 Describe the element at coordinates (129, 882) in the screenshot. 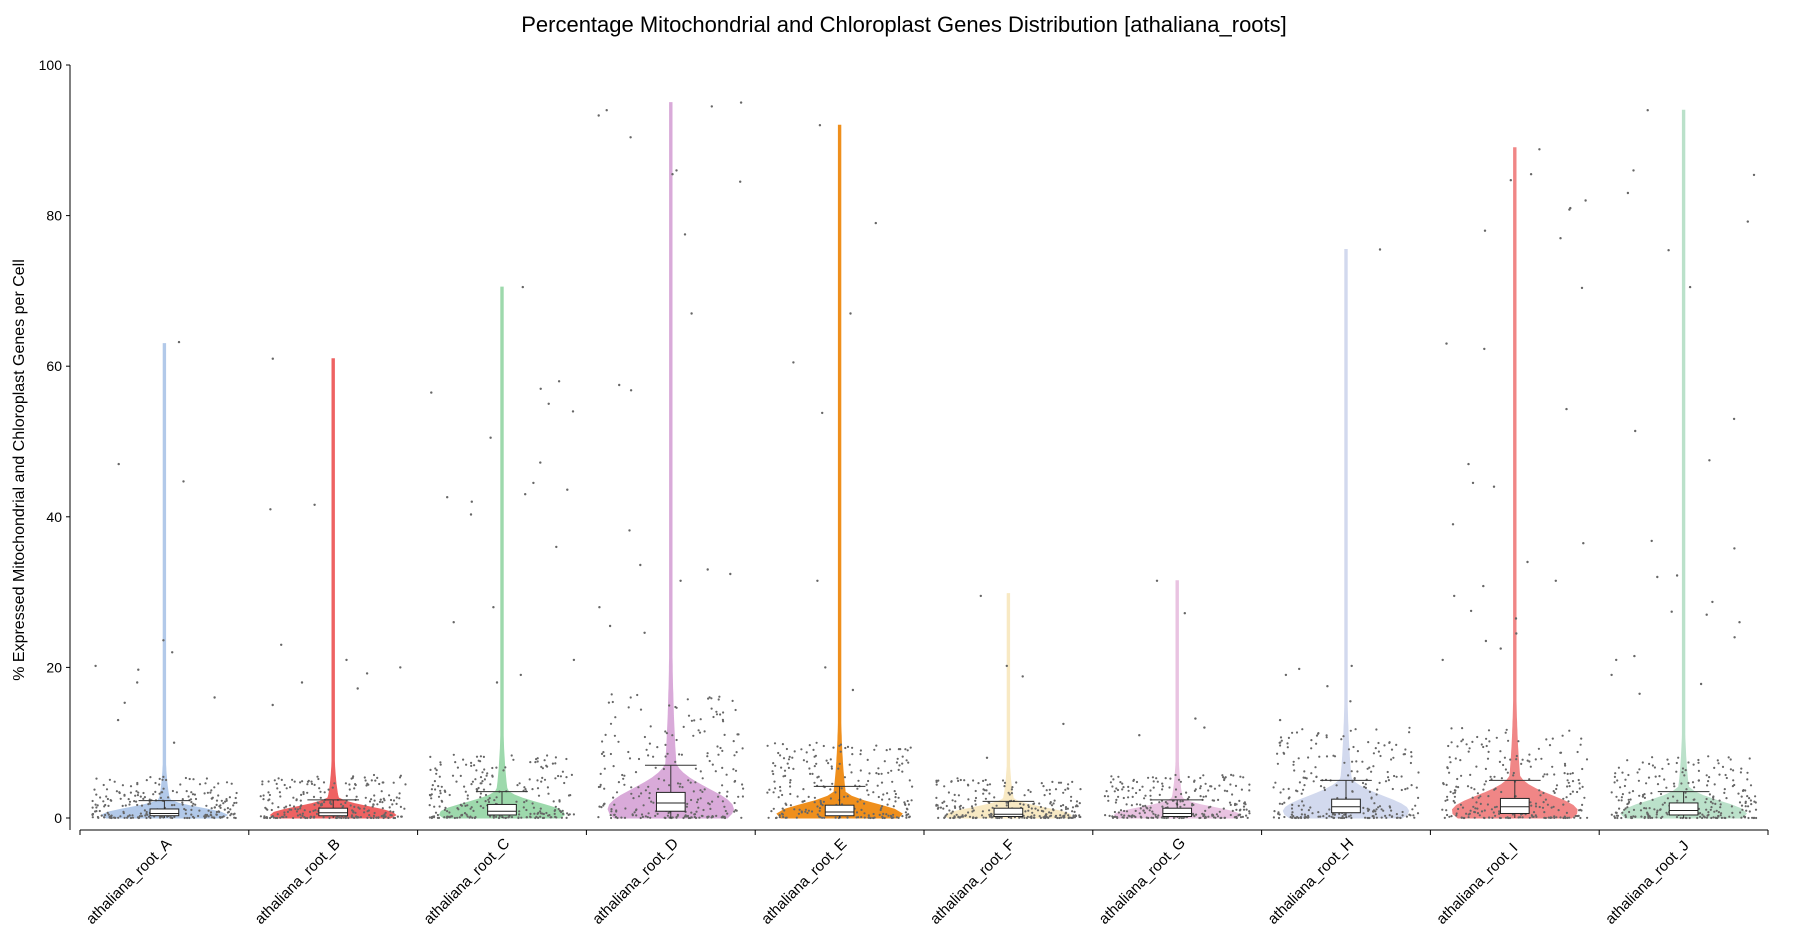

I see `x-tick-label: athaliana_root_A` at that location.